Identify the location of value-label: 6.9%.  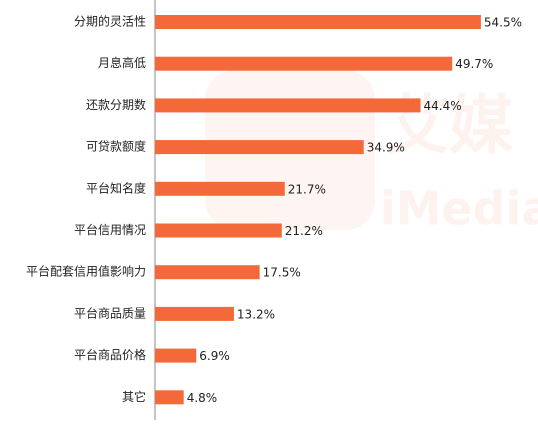
(214, 356).